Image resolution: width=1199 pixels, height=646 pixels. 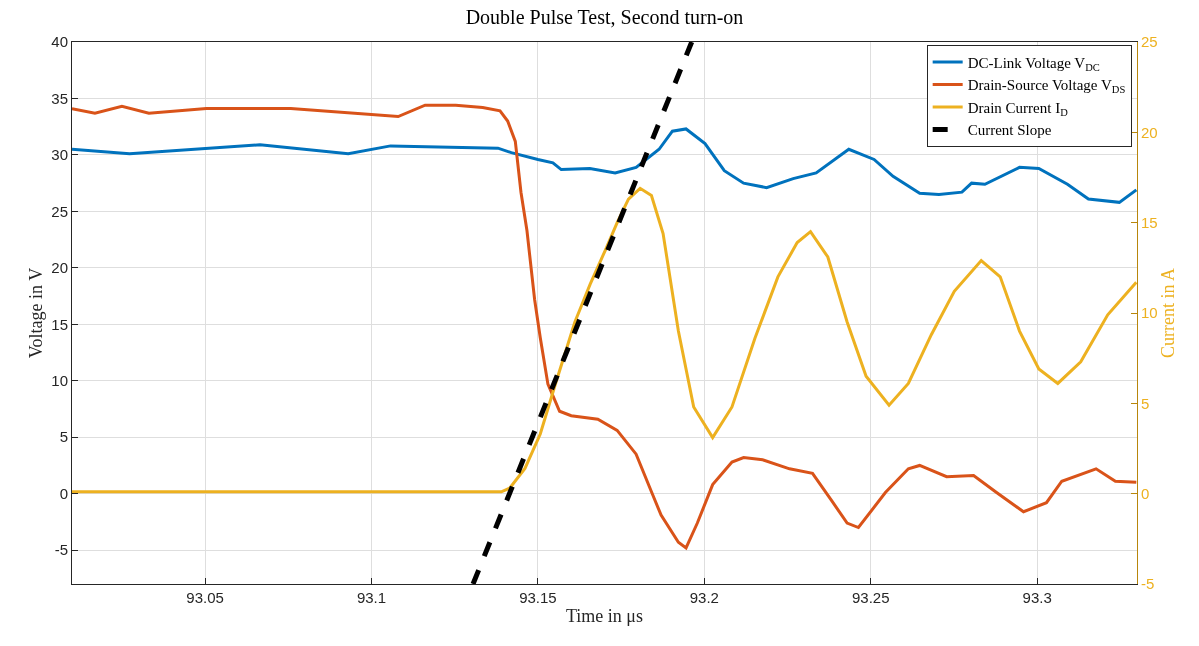 What do you see at coordinates (870, 597) in the screenshot?
I see `x-tick-label: 93.25` at bounding box center [870, 597].